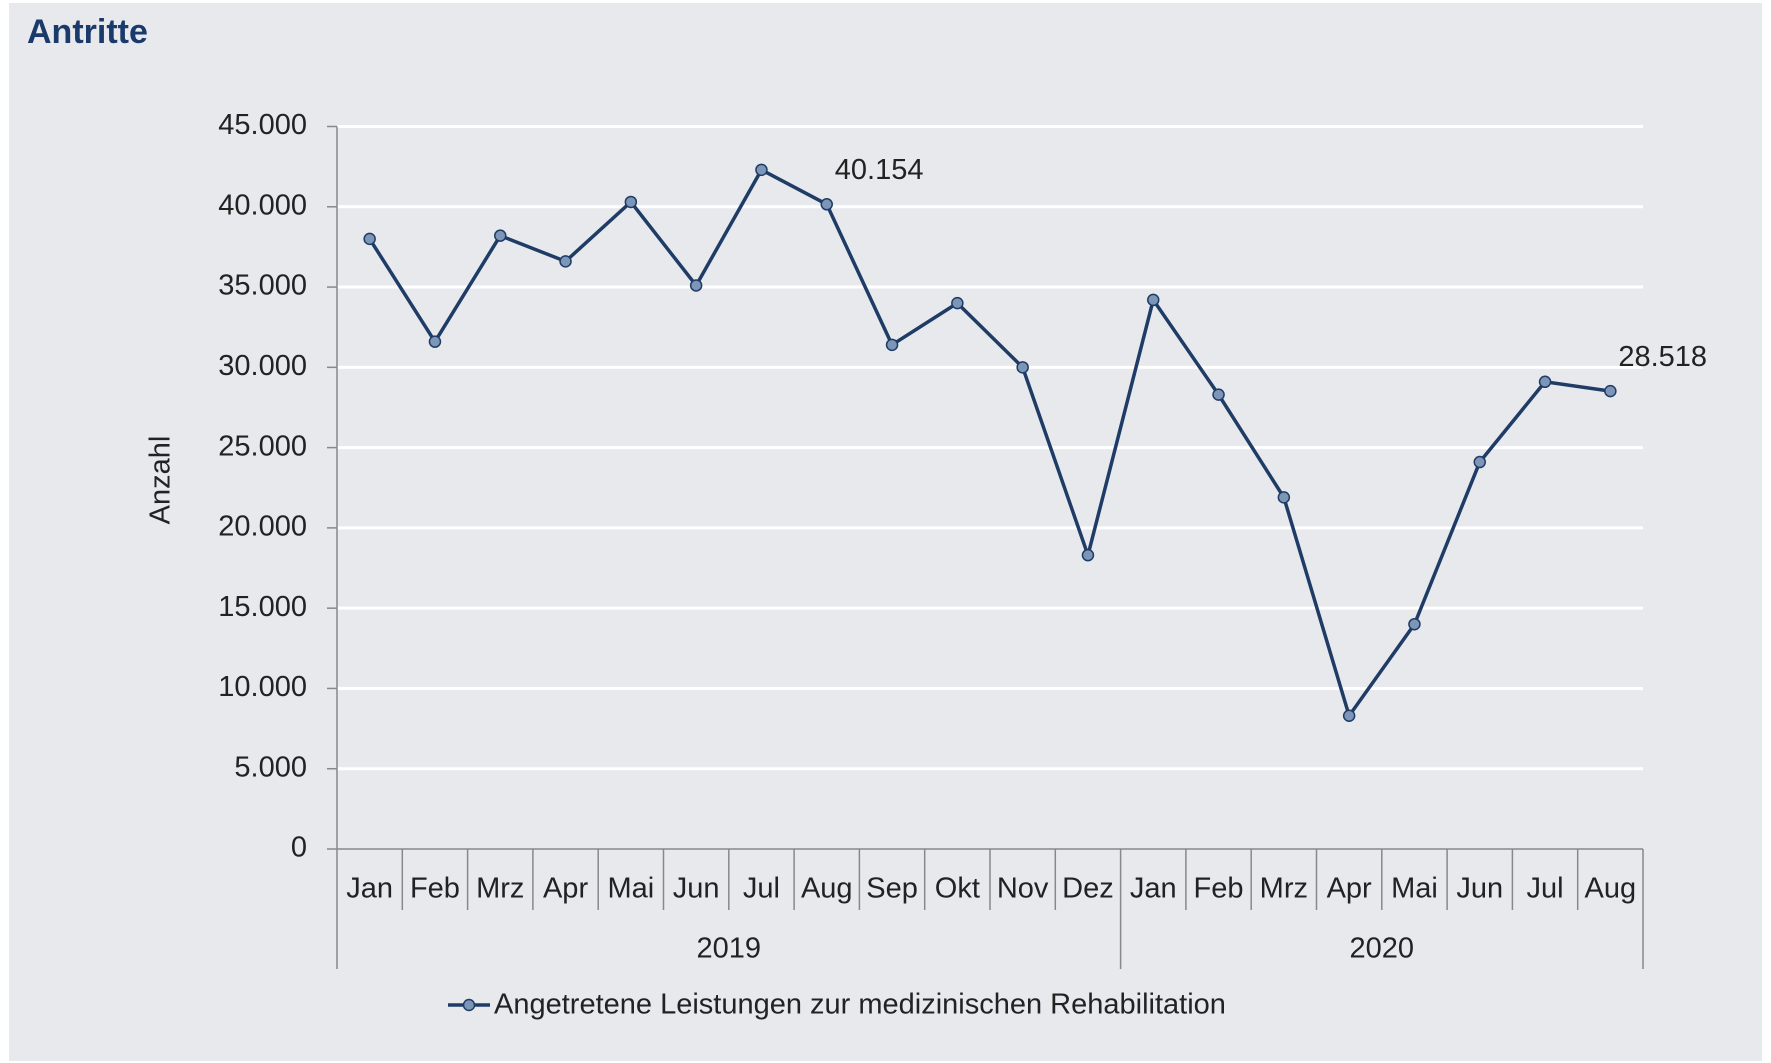 The width and height of the screenshot is (1771, 1063). What do you see at coordinates (262, 366) in the screenshot?
I see `y-tick-label: 30.000` at bounding box center [262, 366].